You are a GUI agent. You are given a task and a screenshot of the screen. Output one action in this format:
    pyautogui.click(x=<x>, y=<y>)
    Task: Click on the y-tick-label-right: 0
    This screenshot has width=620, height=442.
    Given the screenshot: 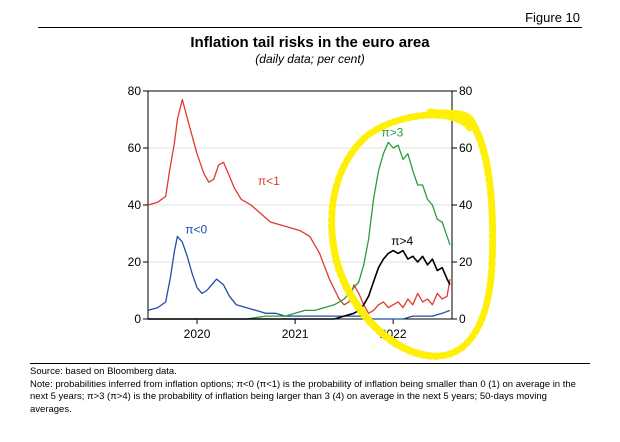 What is the action you would take?
    pyautogui.click(x=462, y=319)
    